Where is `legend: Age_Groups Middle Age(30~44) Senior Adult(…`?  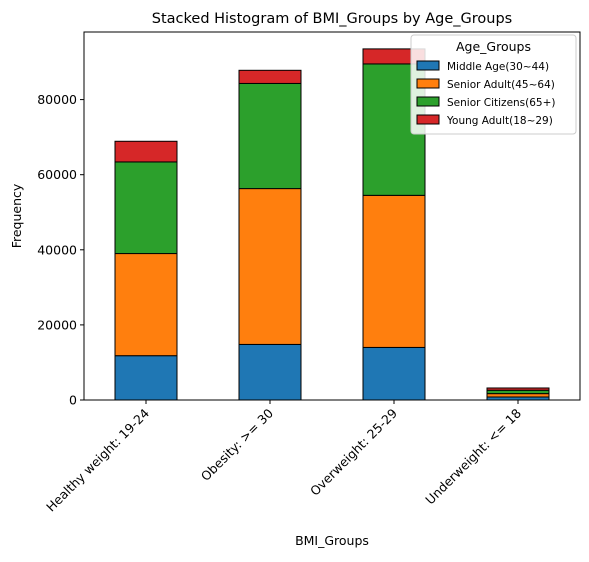
legend: Age_Groups Middle Age(30~44) Senior Adult(… is located at coordinates (493, 84).